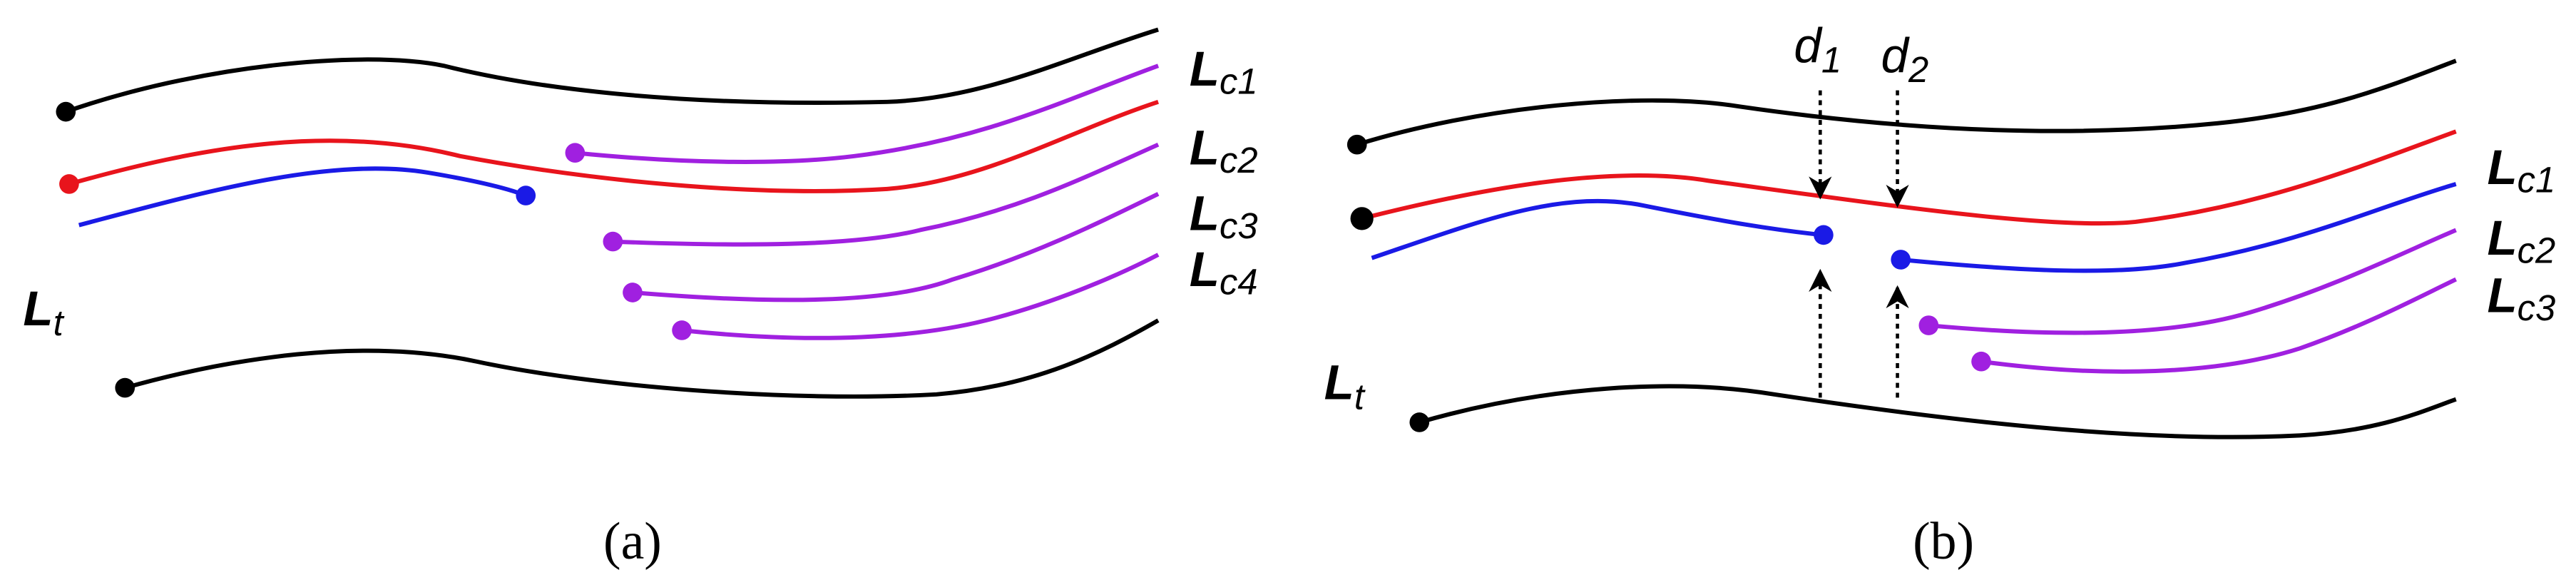 The image size is (2576, 585). I want to click on label-part: 1, so click(1831, 59).